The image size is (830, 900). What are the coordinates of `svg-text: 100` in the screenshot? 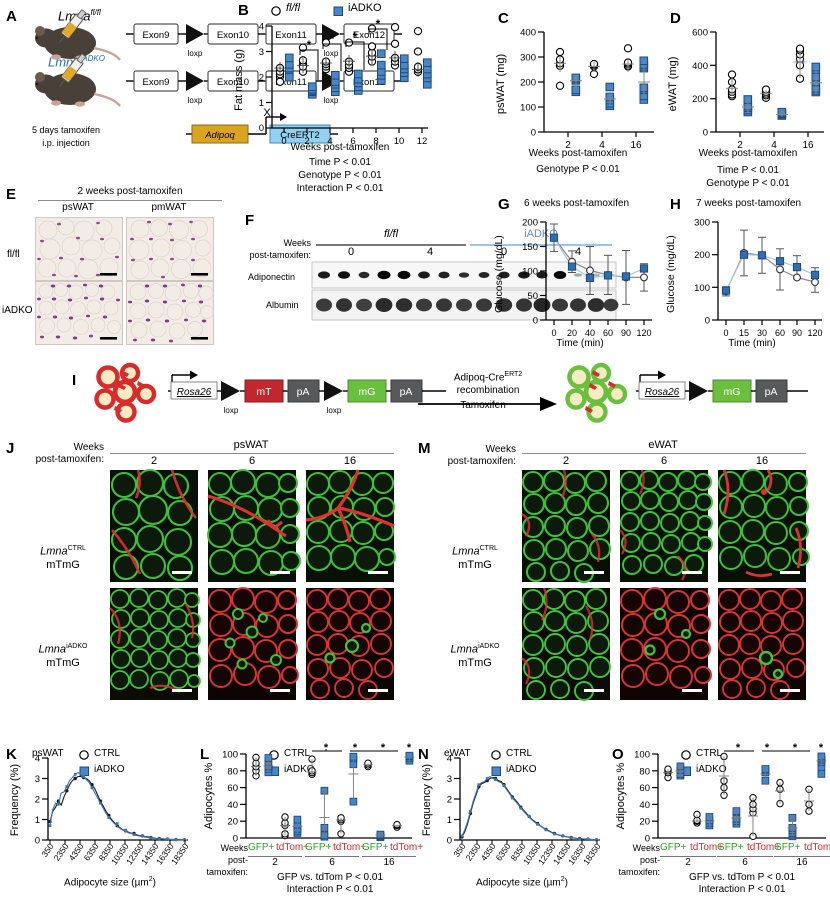 It's located at (230, 755).